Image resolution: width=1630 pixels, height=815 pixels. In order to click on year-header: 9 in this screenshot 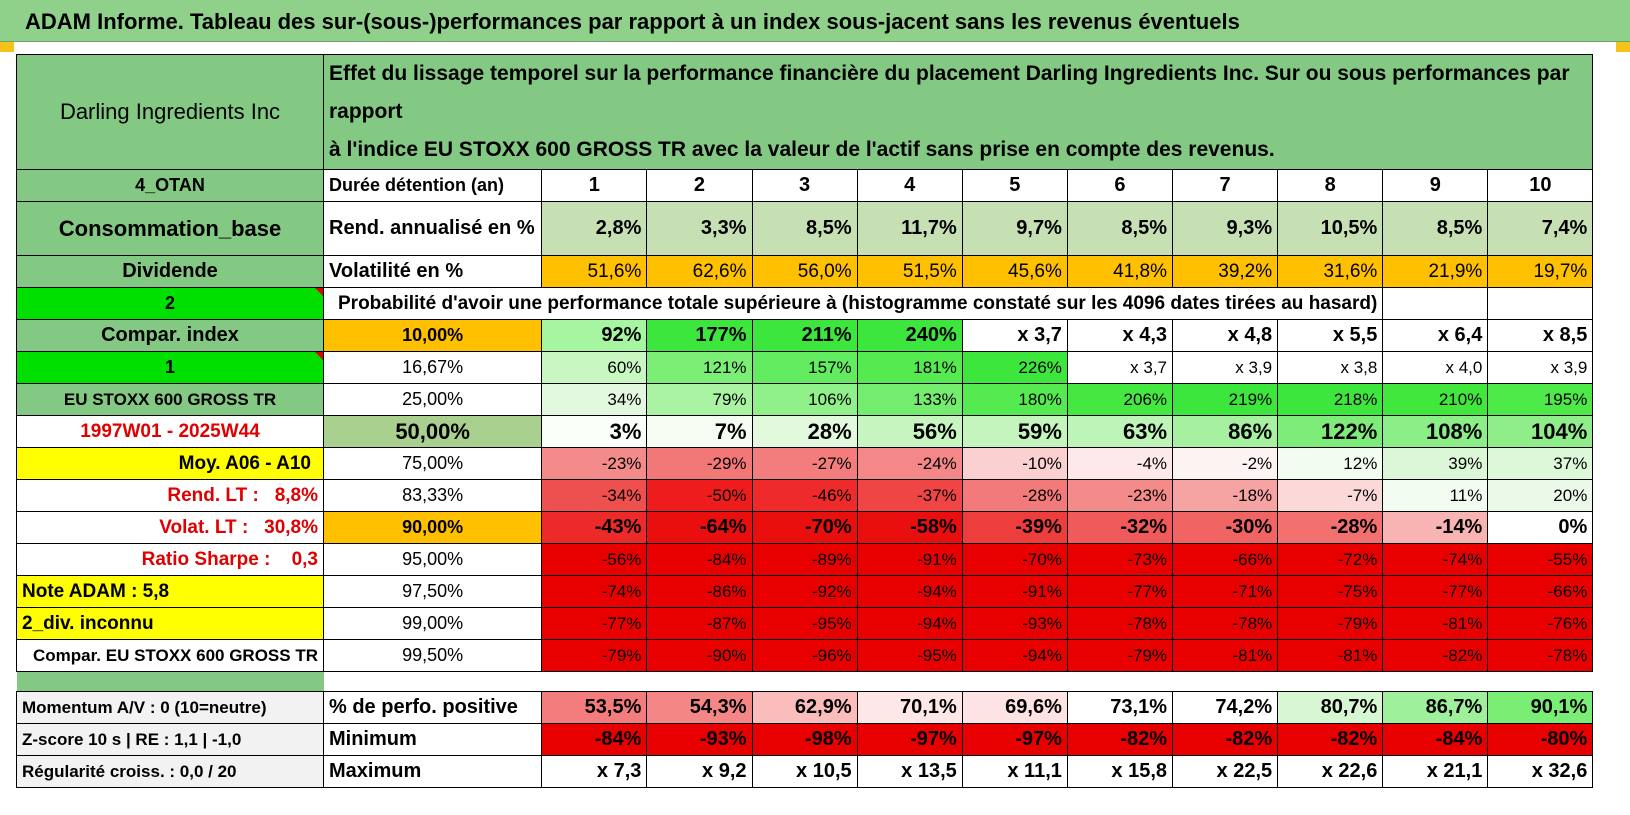, I will do `click(1435, 185)`.